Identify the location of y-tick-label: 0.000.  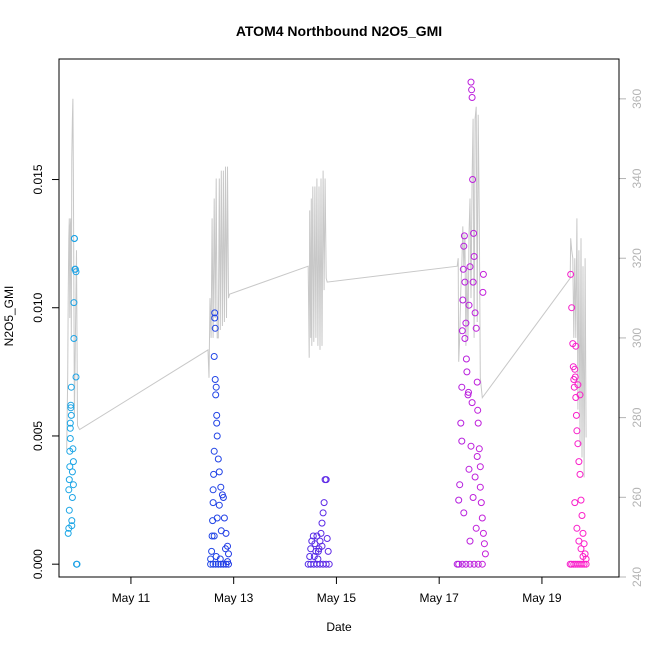
(38, 564).